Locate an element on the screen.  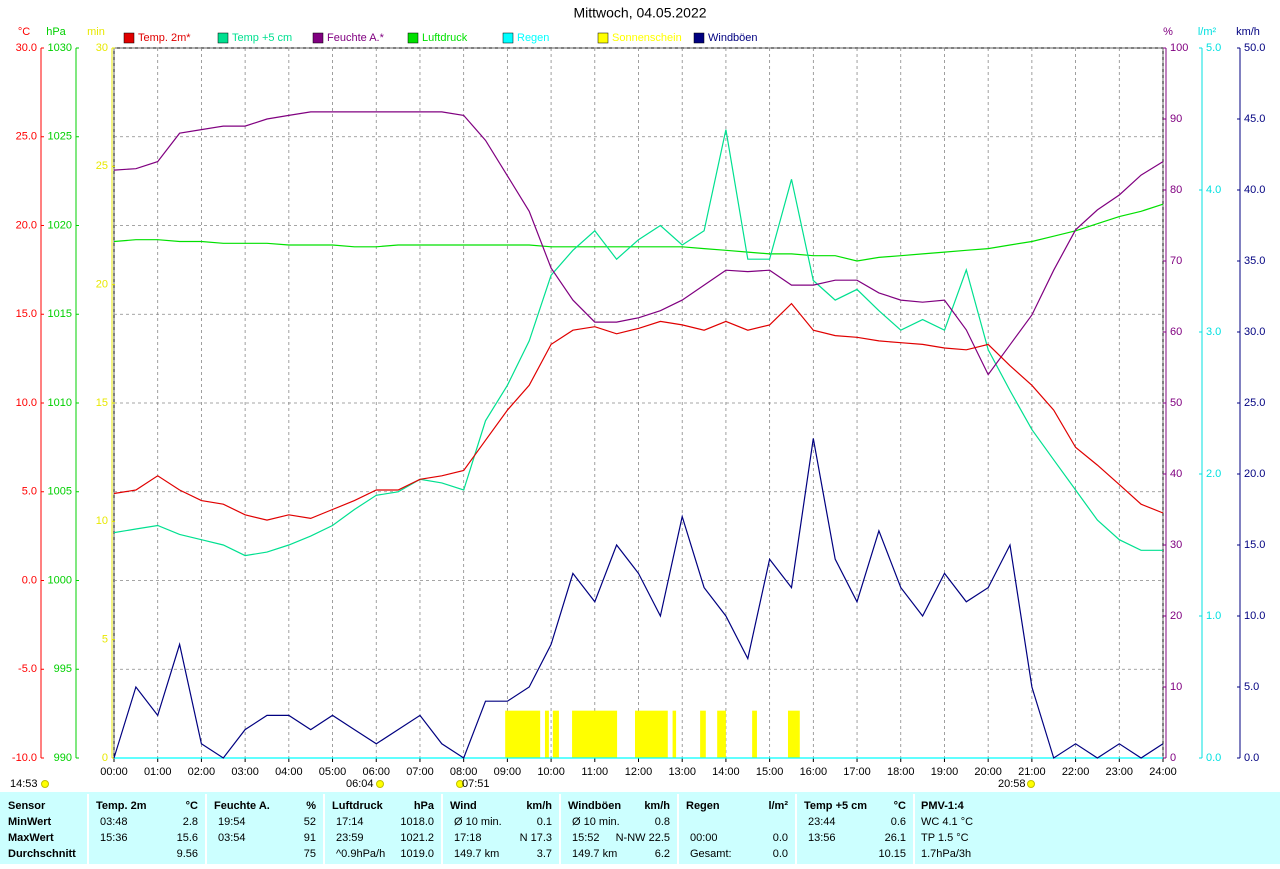
table-cell: 0.6 is located at coordinates (898, 822).